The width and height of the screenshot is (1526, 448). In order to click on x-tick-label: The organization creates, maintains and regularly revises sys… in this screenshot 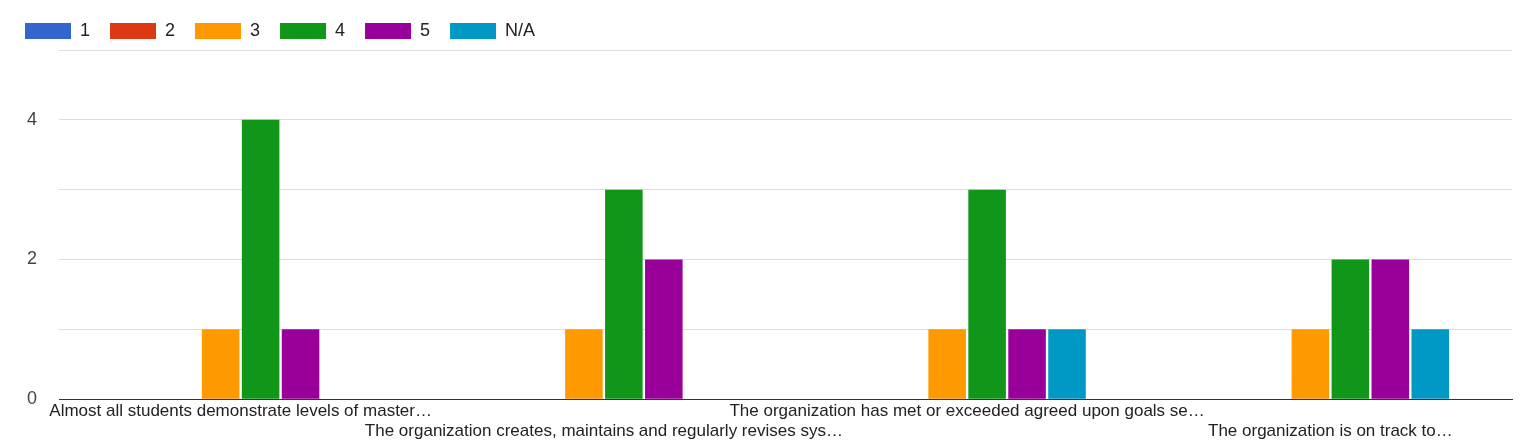, I will do `click(603, 431)`.